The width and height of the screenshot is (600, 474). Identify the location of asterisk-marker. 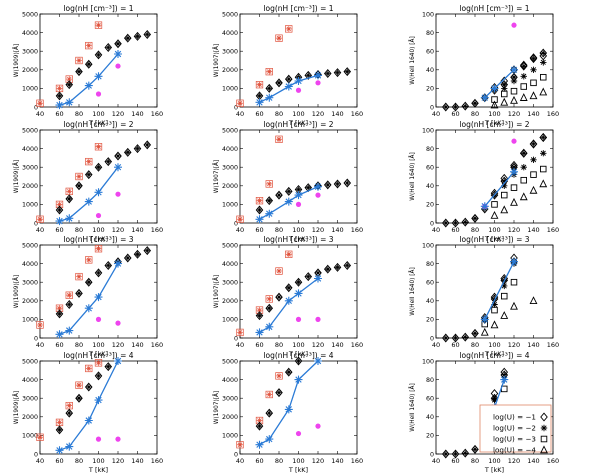
(523, 167).